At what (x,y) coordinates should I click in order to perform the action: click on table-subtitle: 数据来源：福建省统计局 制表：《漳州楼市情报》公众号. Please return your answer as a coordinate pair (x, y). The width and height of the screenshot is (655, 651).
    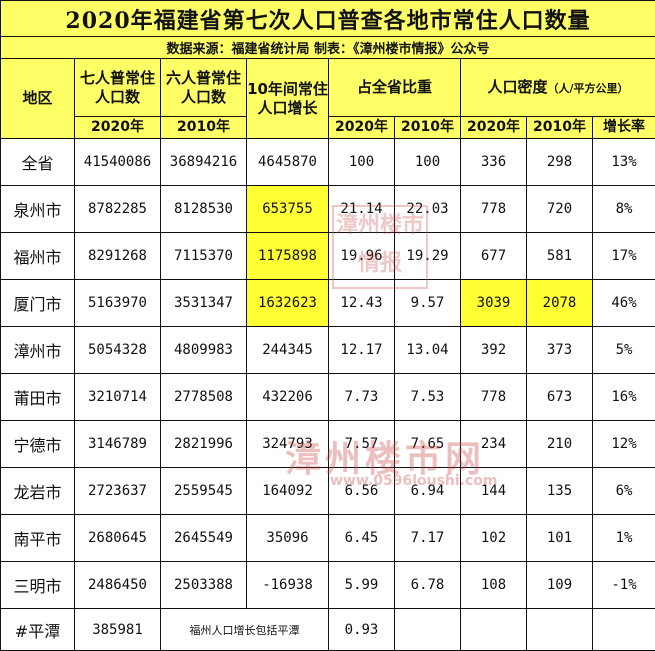
    Looking at the image, I should click on (328, 48).